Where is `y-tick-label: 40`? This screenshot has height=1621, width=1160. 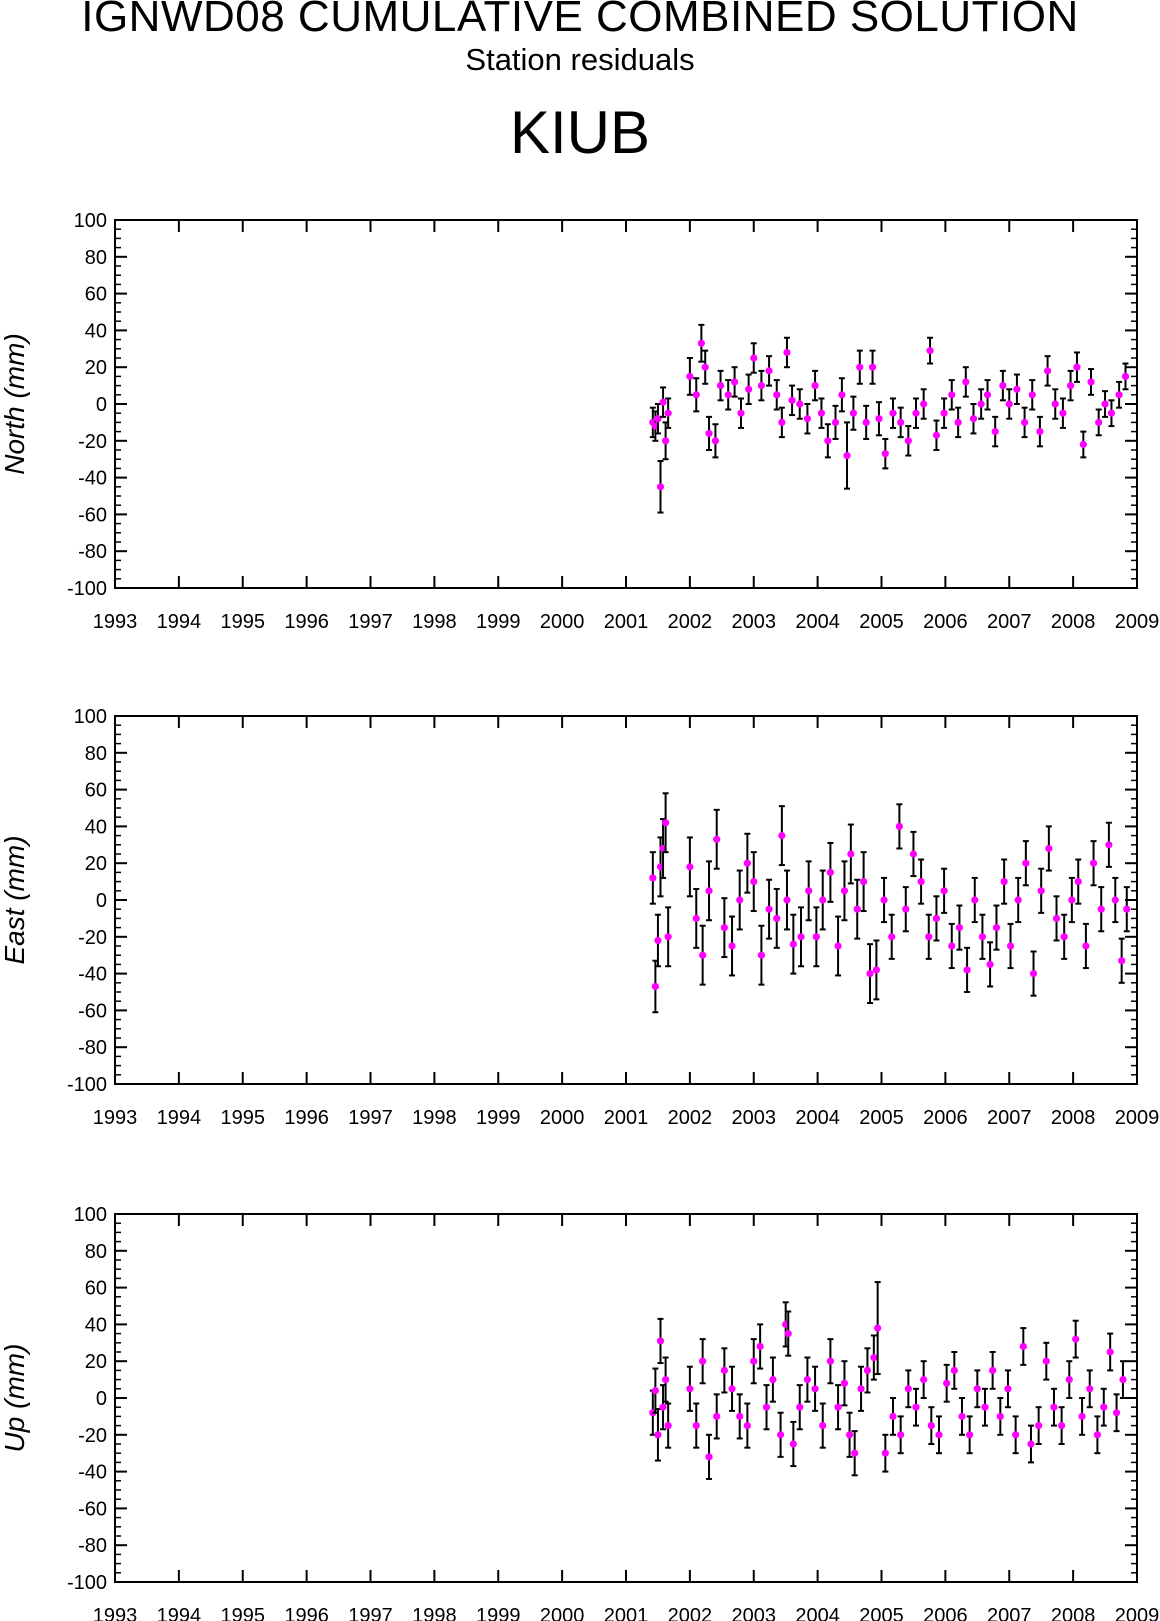
y-tick-label: 40 is located at coordinates (96, 1325).